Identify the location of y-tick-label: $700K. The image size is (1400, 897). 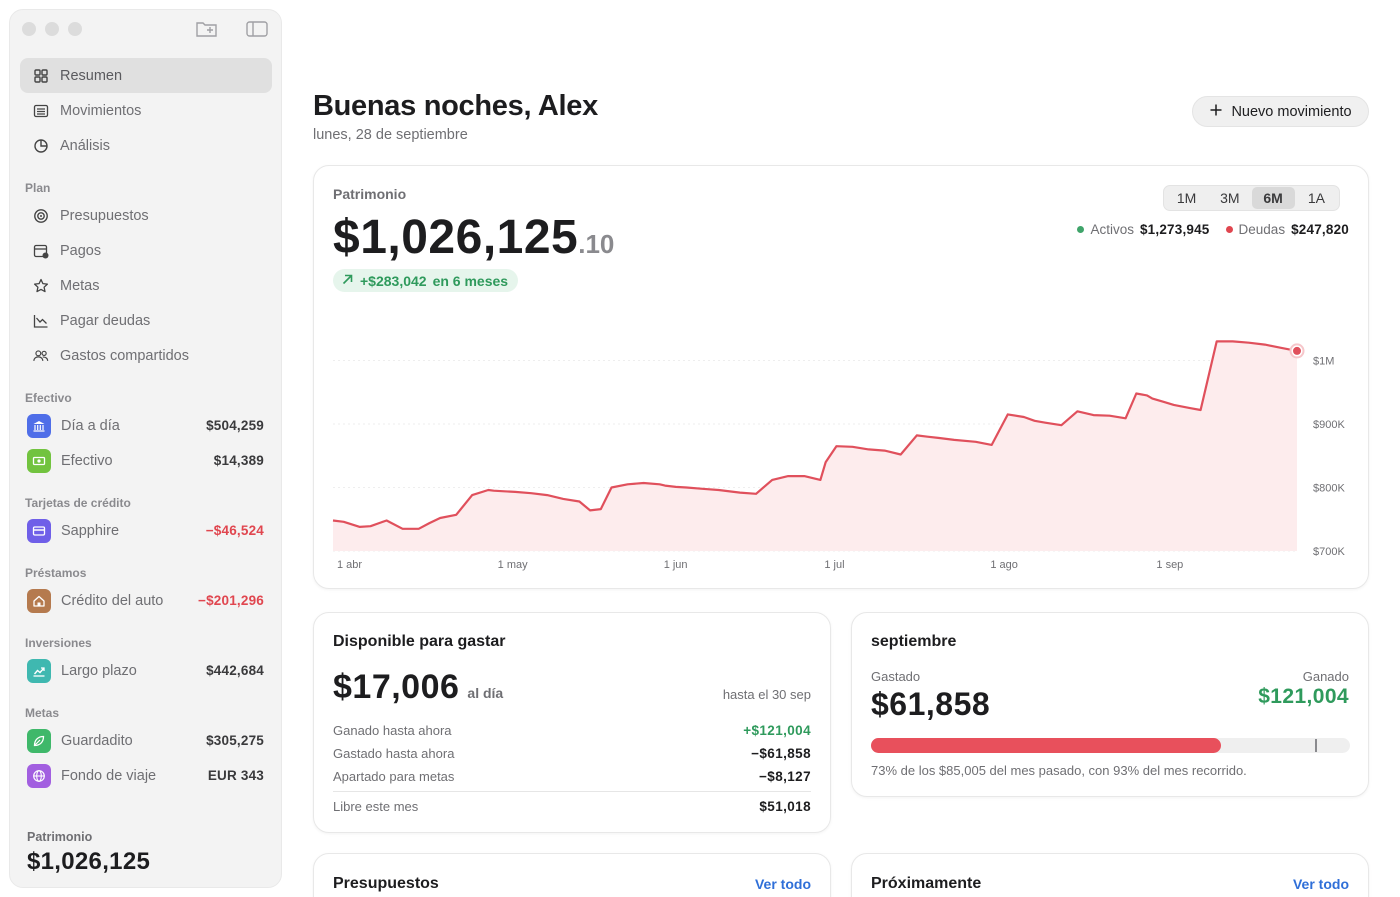
(1329, 552).